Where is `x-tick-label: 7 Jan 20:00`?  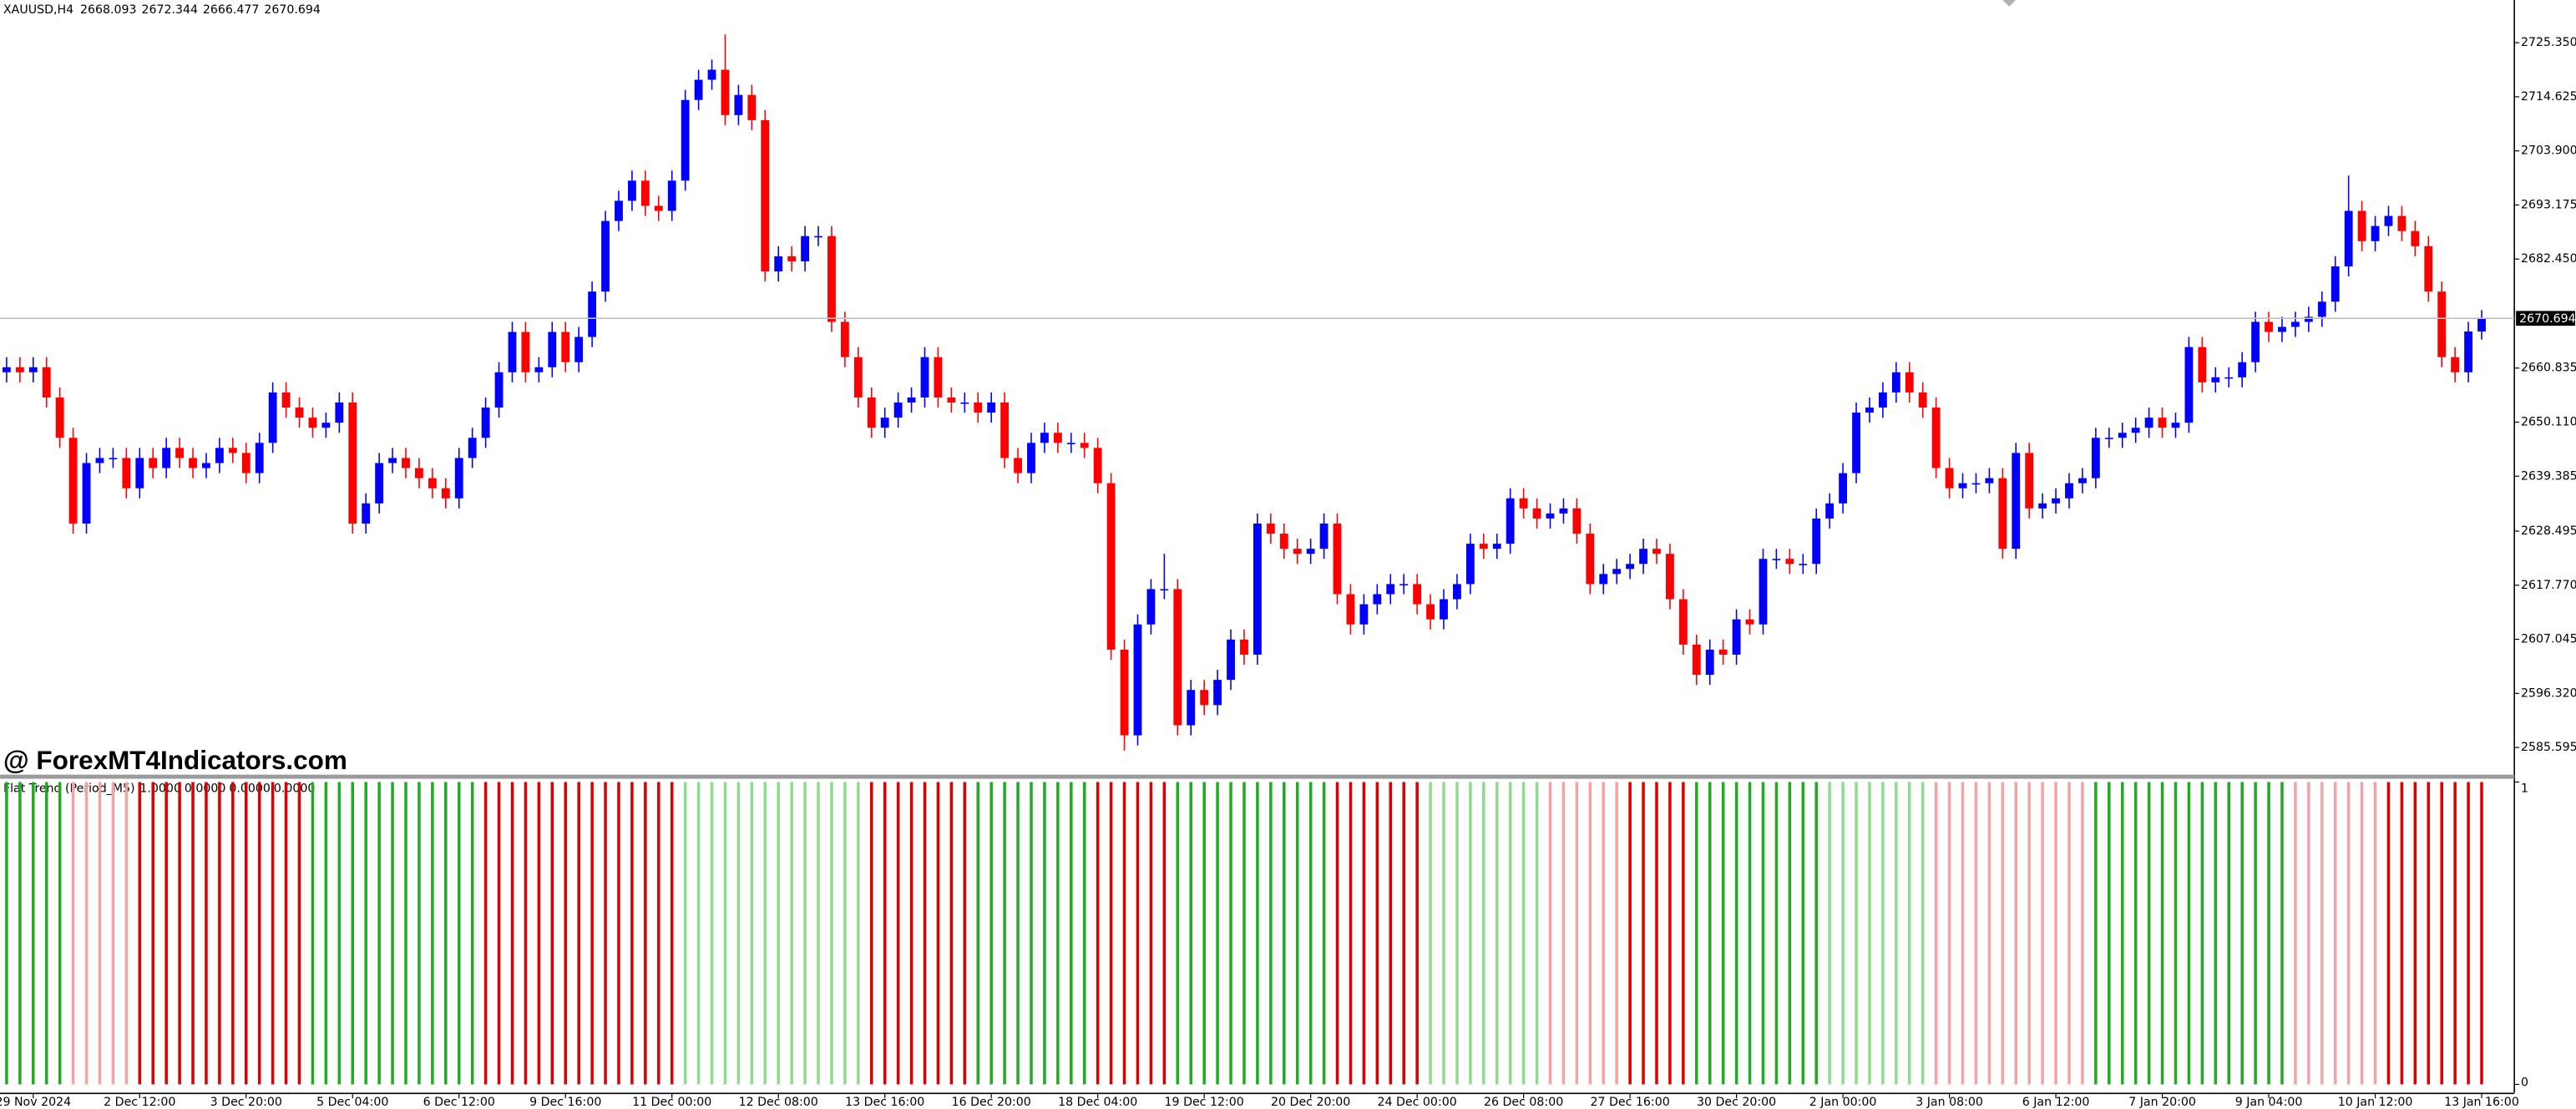 x-tick-label: 7 Jan 20:00 is located at coordinates (2162, 1102).